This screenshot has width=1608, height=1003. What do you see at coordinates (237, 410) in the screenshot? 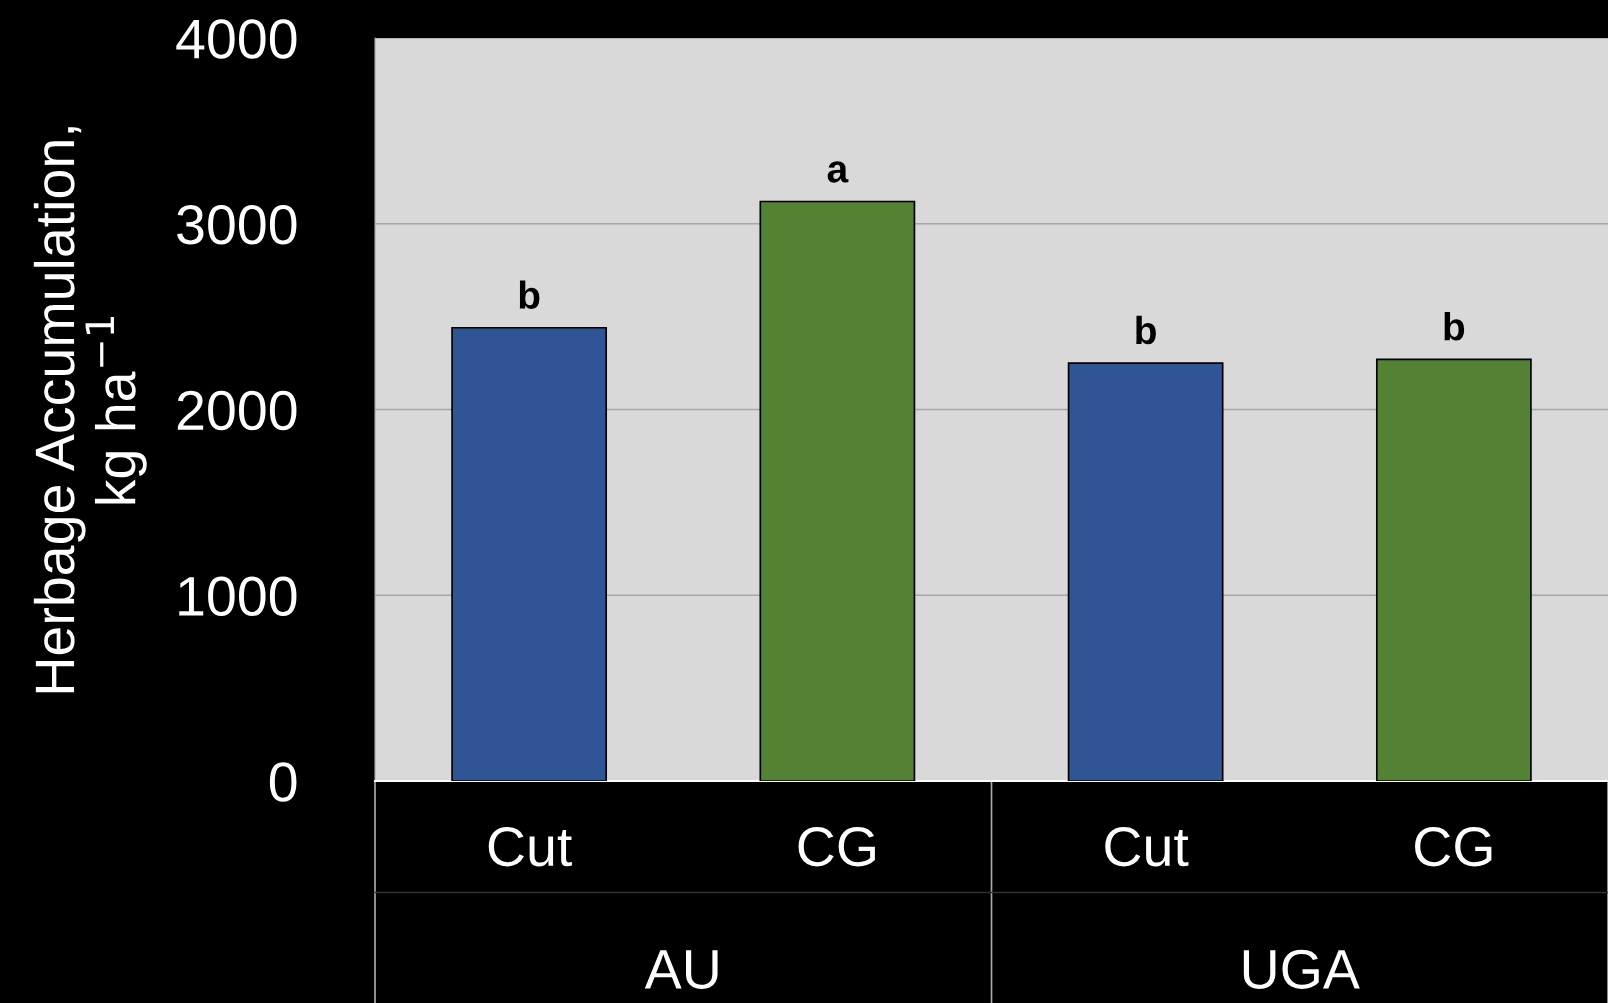
I see `y-tick-label: 2000` at bounding box center [237, 410].